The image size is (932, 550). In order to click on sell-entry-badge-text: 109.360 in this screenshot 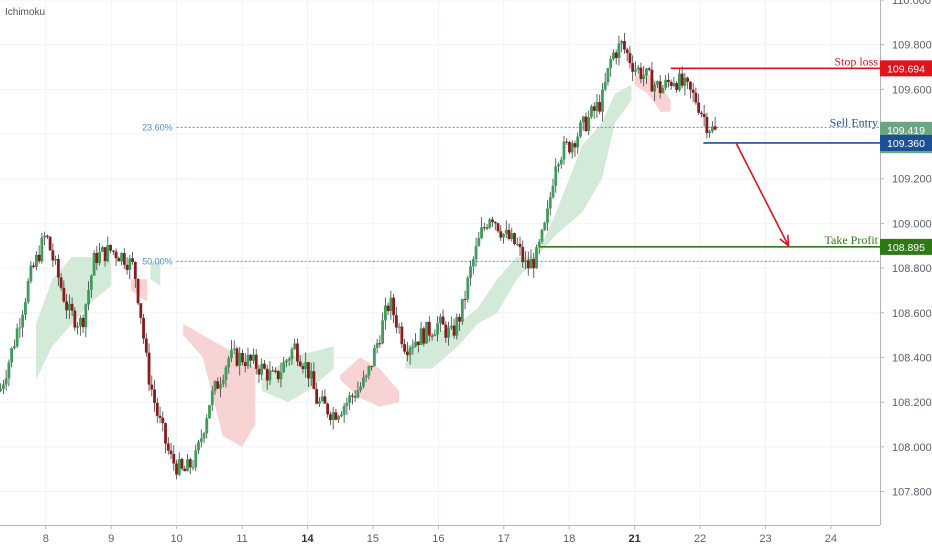, I will do `click(906, 144)`.